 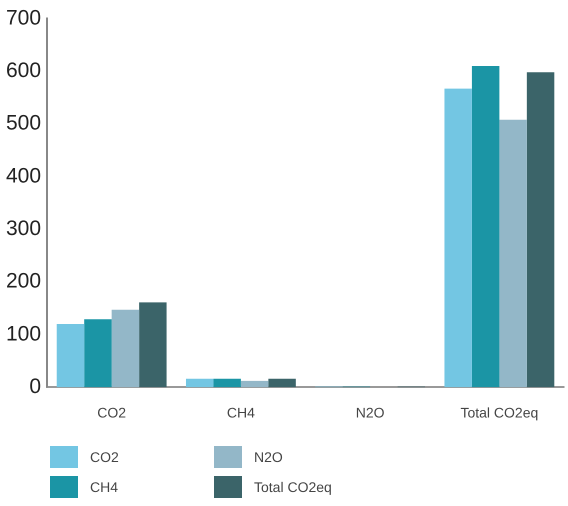 I want to click on y-tick-label: 700, so click(x=24, y=18).